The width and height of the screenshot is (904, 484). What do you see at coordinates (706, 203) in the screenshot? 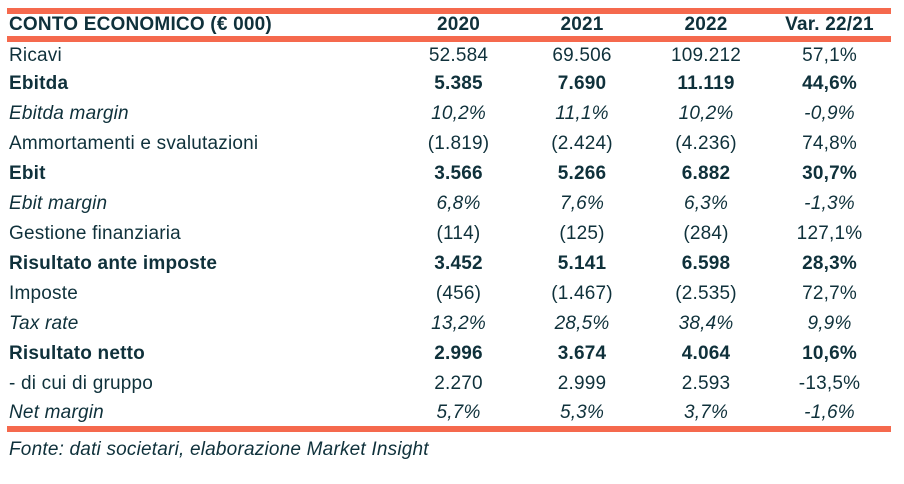
I see `cell-value: 6,3%` at bounding box center [706, 203].